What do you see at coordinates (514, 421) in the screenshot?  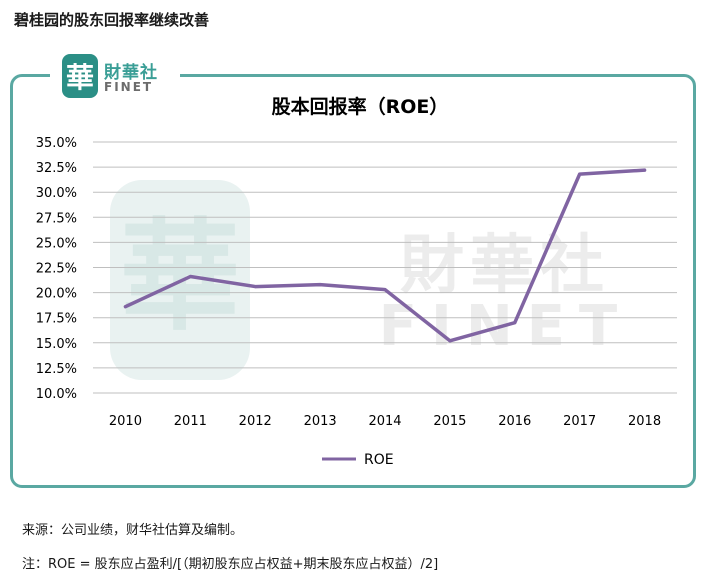 I see `x-tick-label: 2016` at bounding box center [514, 421].